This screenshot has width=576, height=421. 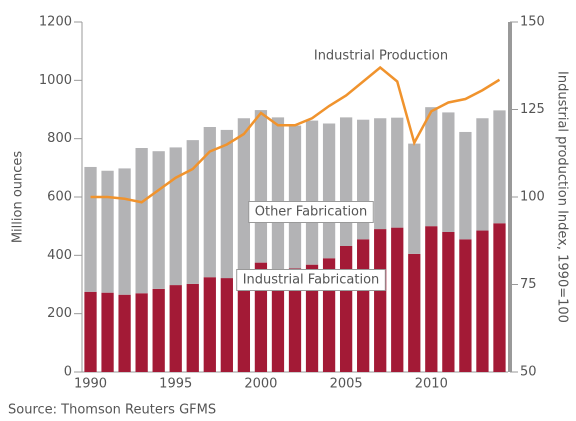 I want to click on x-tick-label: 2005, so click(x=346, y=384).